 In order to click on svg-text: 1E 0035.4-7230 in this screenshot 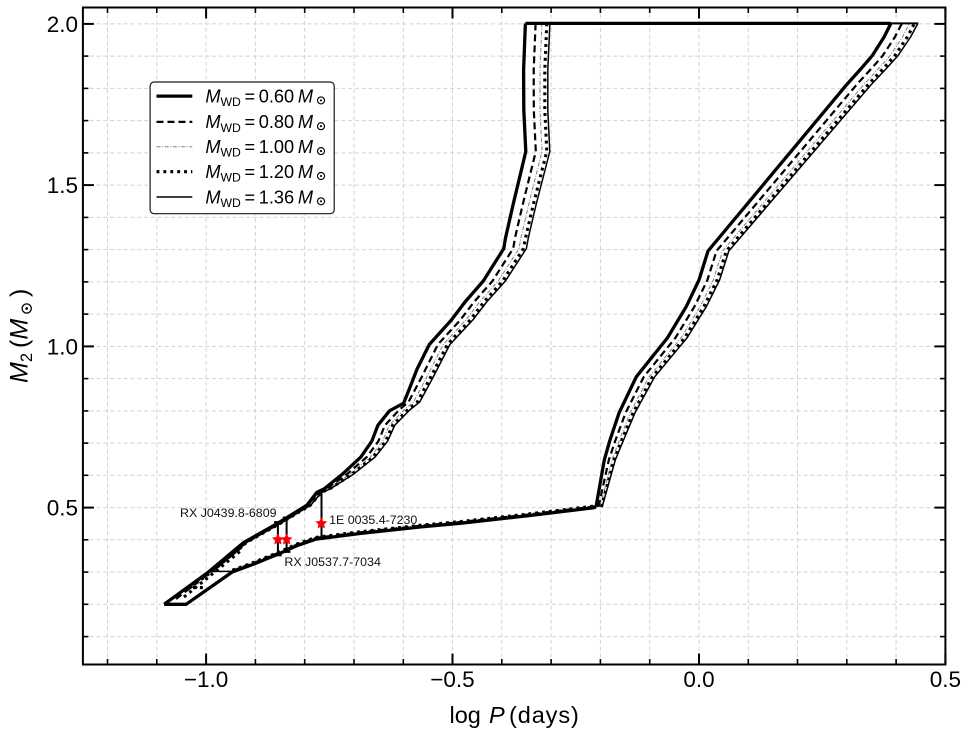, I will do `click(373, 520)`.